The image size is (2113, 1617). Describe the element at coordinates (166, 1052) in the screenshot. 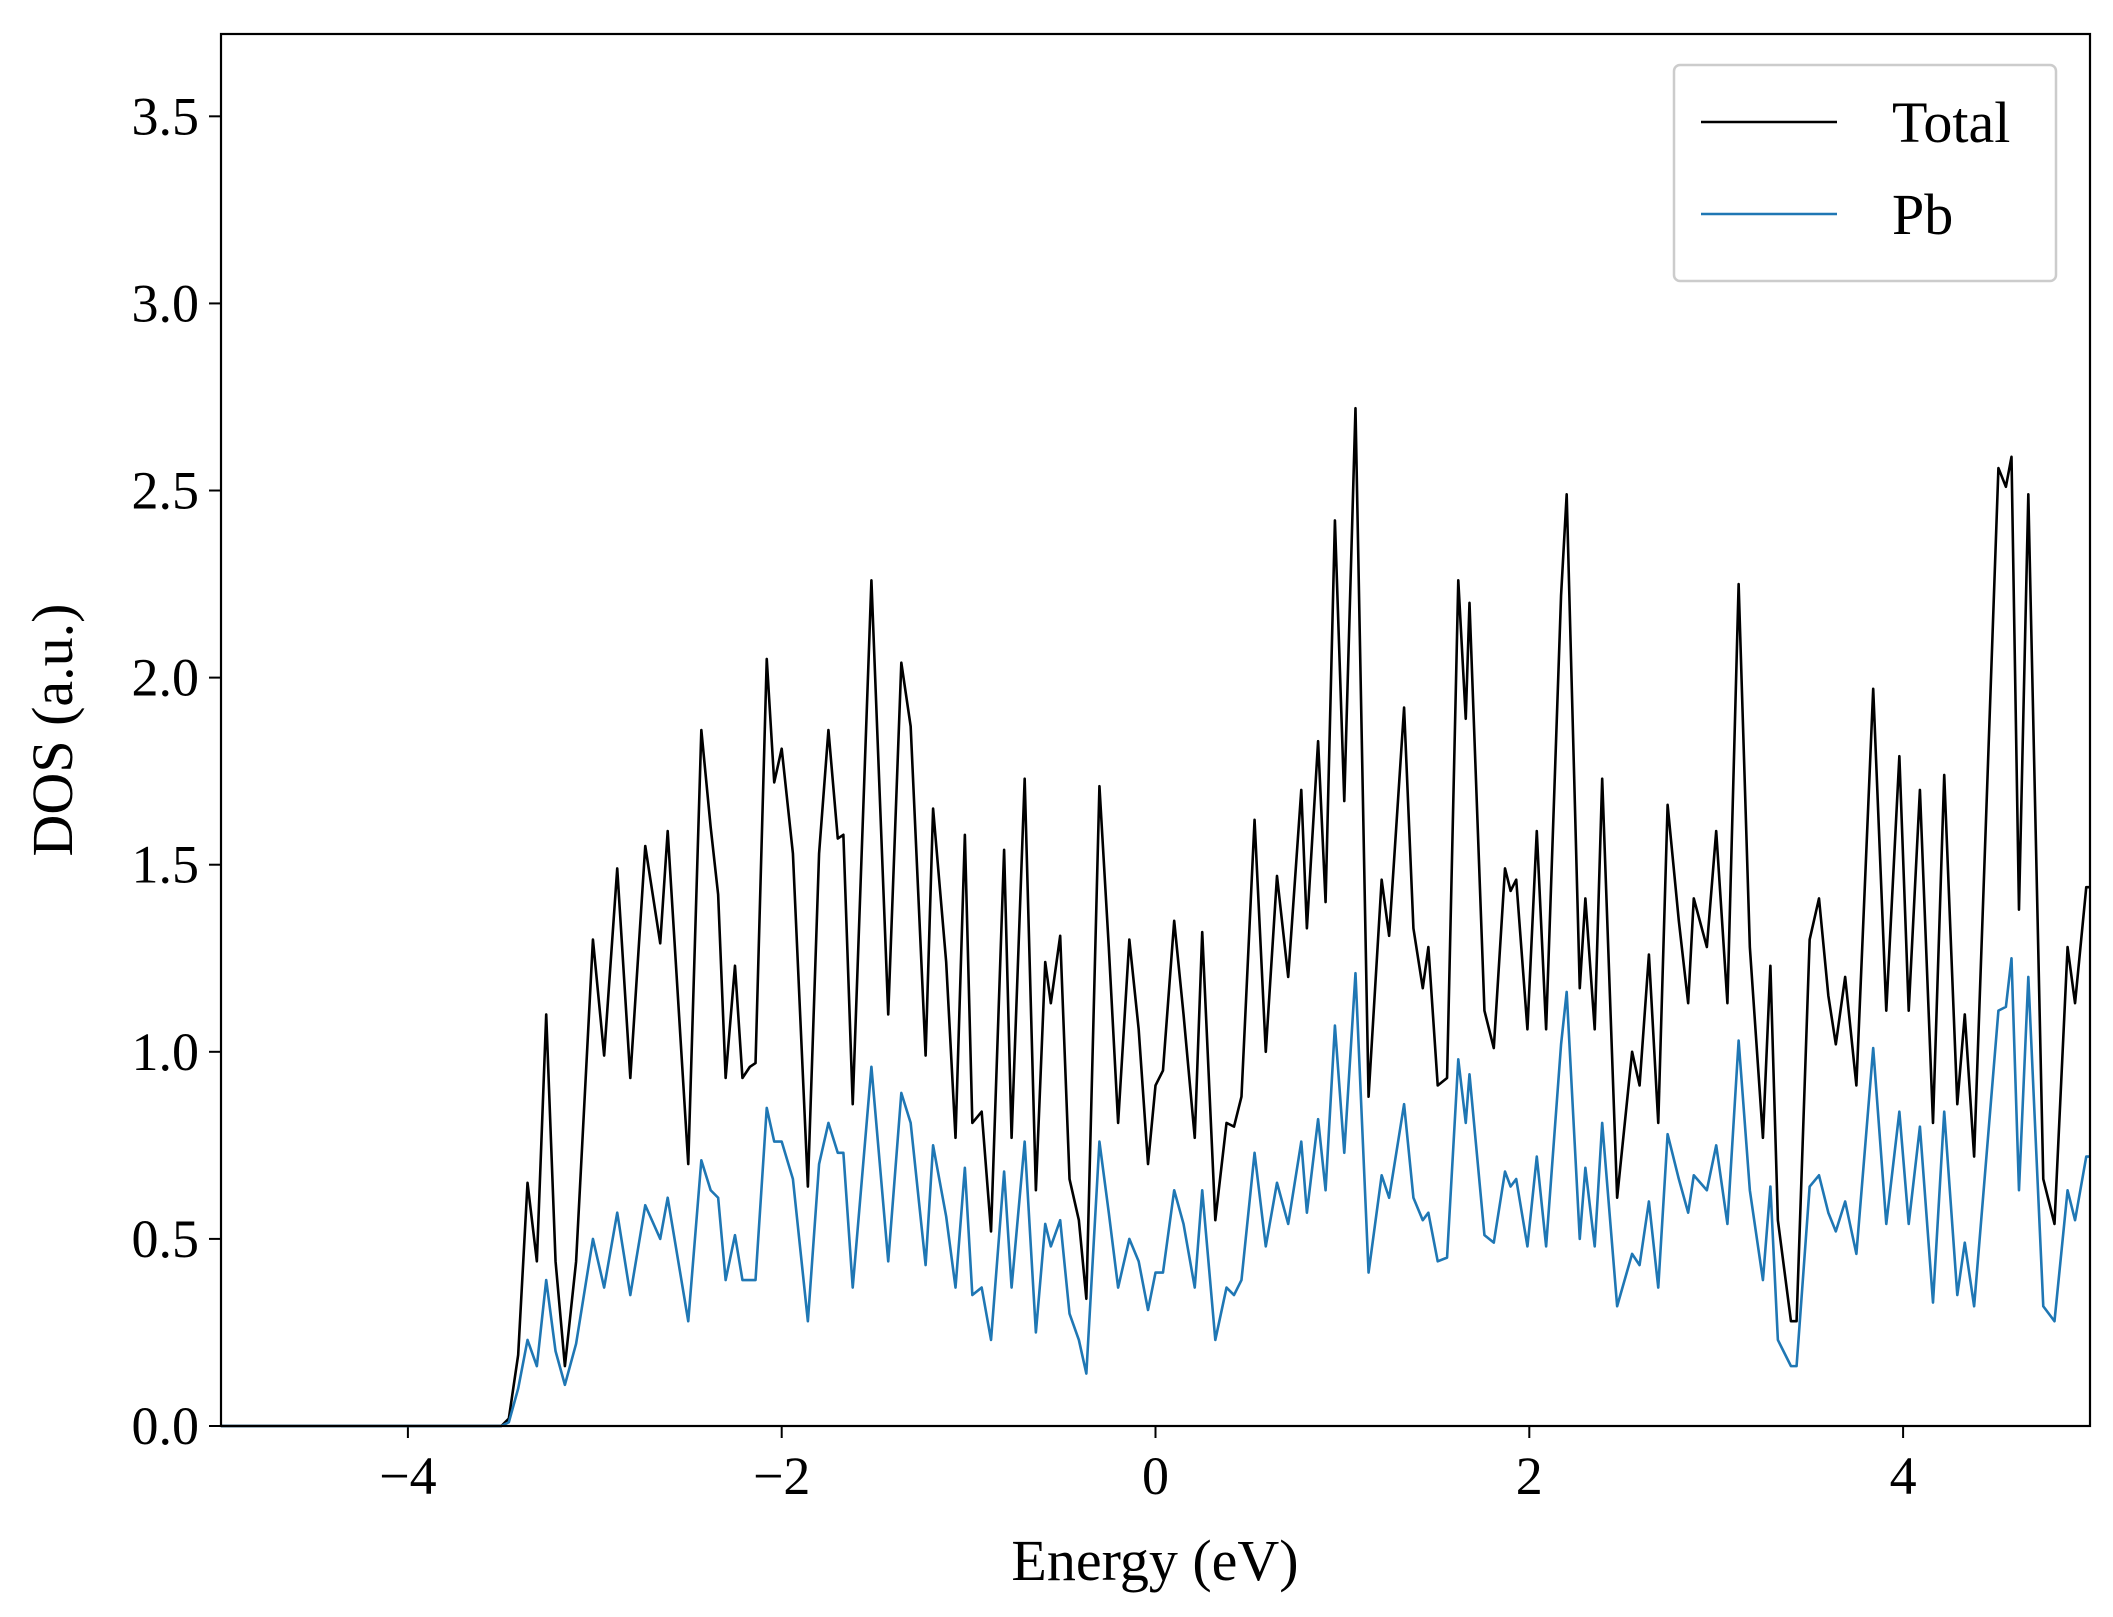

I see `y-tick-label: 1.0` at that location.